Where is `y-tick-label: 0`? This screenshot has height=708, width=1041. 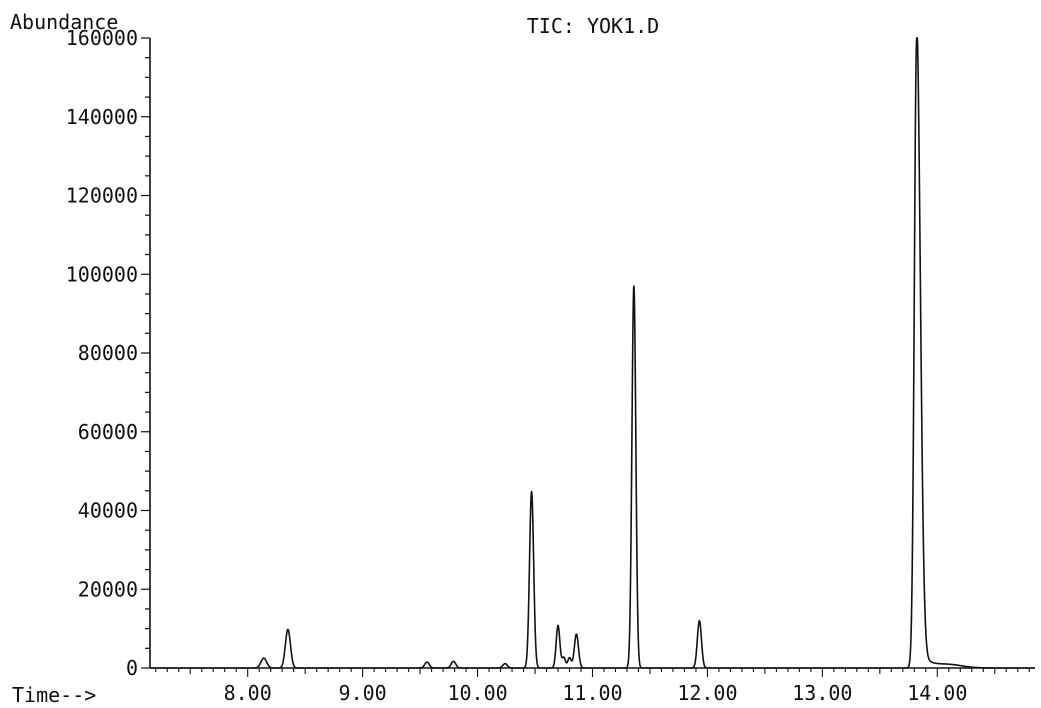 y-tick-label: 0 is located at coordinates (132, 668).